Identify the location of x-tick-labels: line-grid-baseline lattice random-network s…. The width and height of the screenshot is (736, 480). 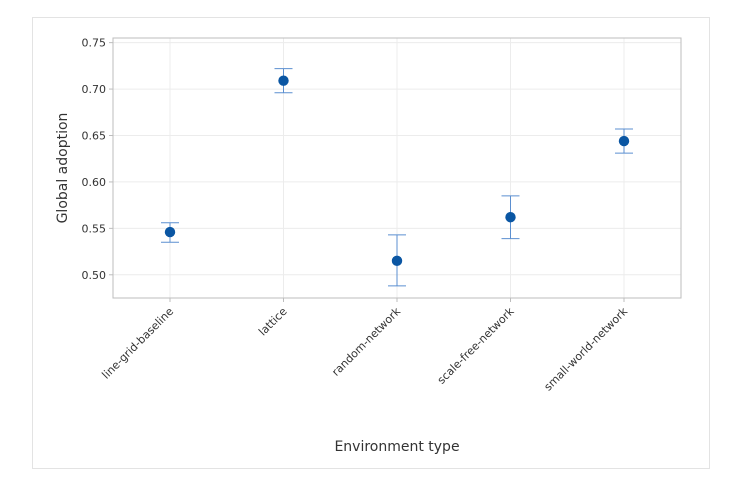
(364, 348).